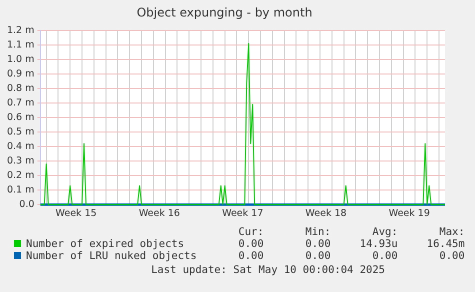 Image resolution: width=475 pixels, height=292 pixels. Describe the element at coordinates (26, 204) in the screenshot. I see `y-tick-label: 0.0` at that location.